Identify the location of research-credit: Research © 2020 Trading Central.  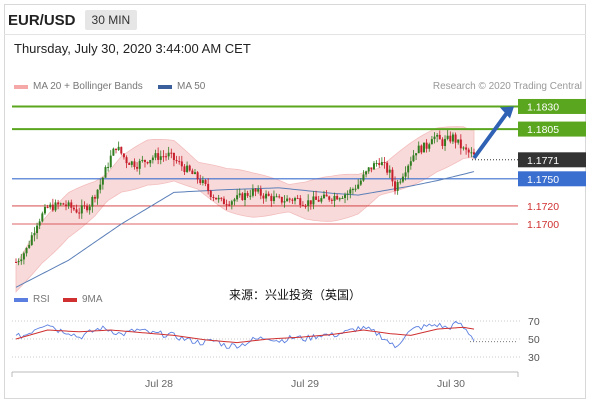
(507, 86).